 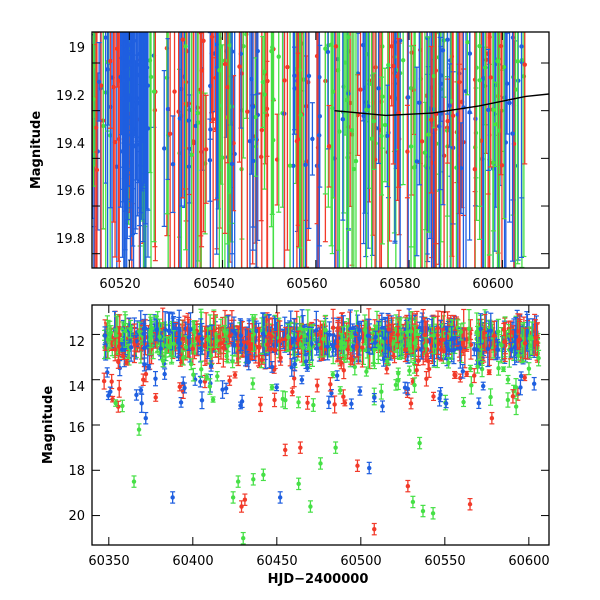 What do you see at coordinates (381, 136) in the screenshot?
I see `top-green-mark-346-point` at bounding box center [381, 136].